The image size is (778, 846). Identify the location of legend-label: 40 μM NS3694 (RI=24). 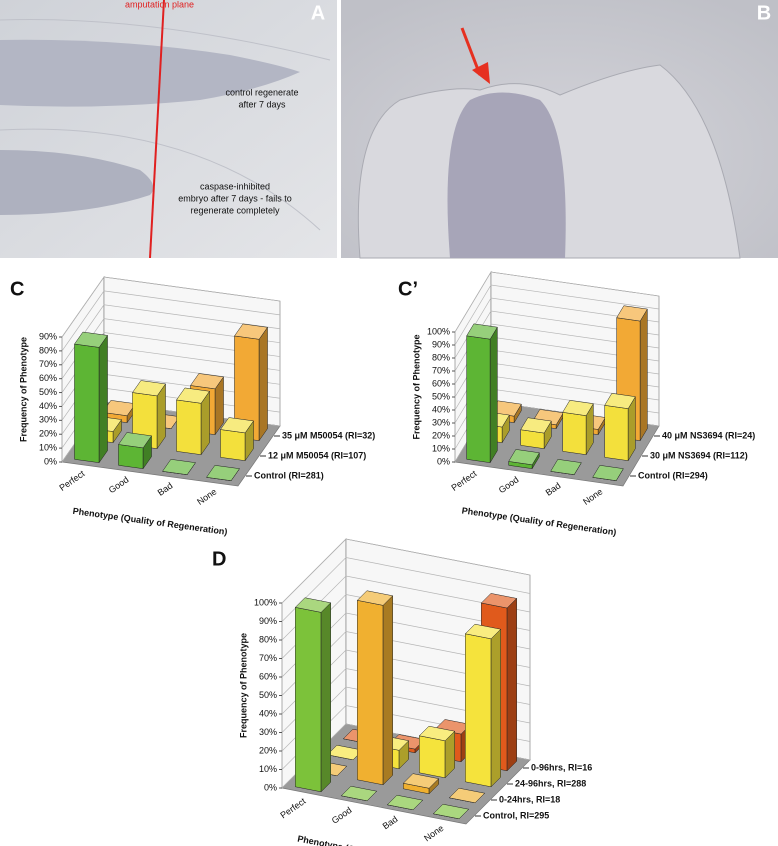
(708, 435).